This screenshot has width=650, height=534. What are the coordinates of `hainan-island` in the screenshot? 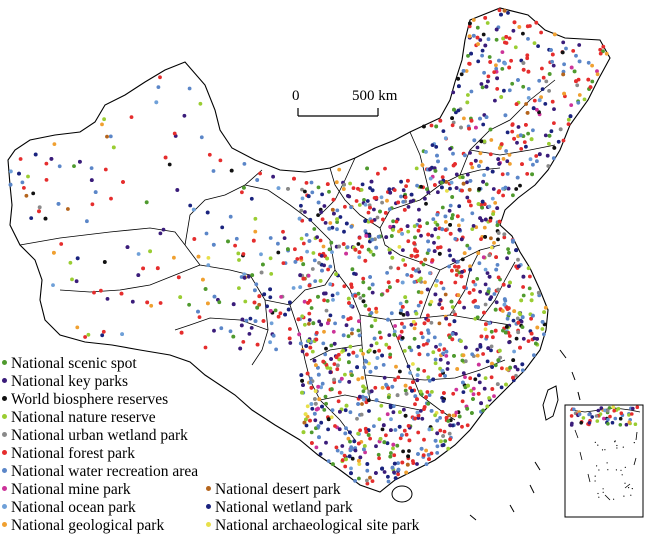 It's located at (402, 494).